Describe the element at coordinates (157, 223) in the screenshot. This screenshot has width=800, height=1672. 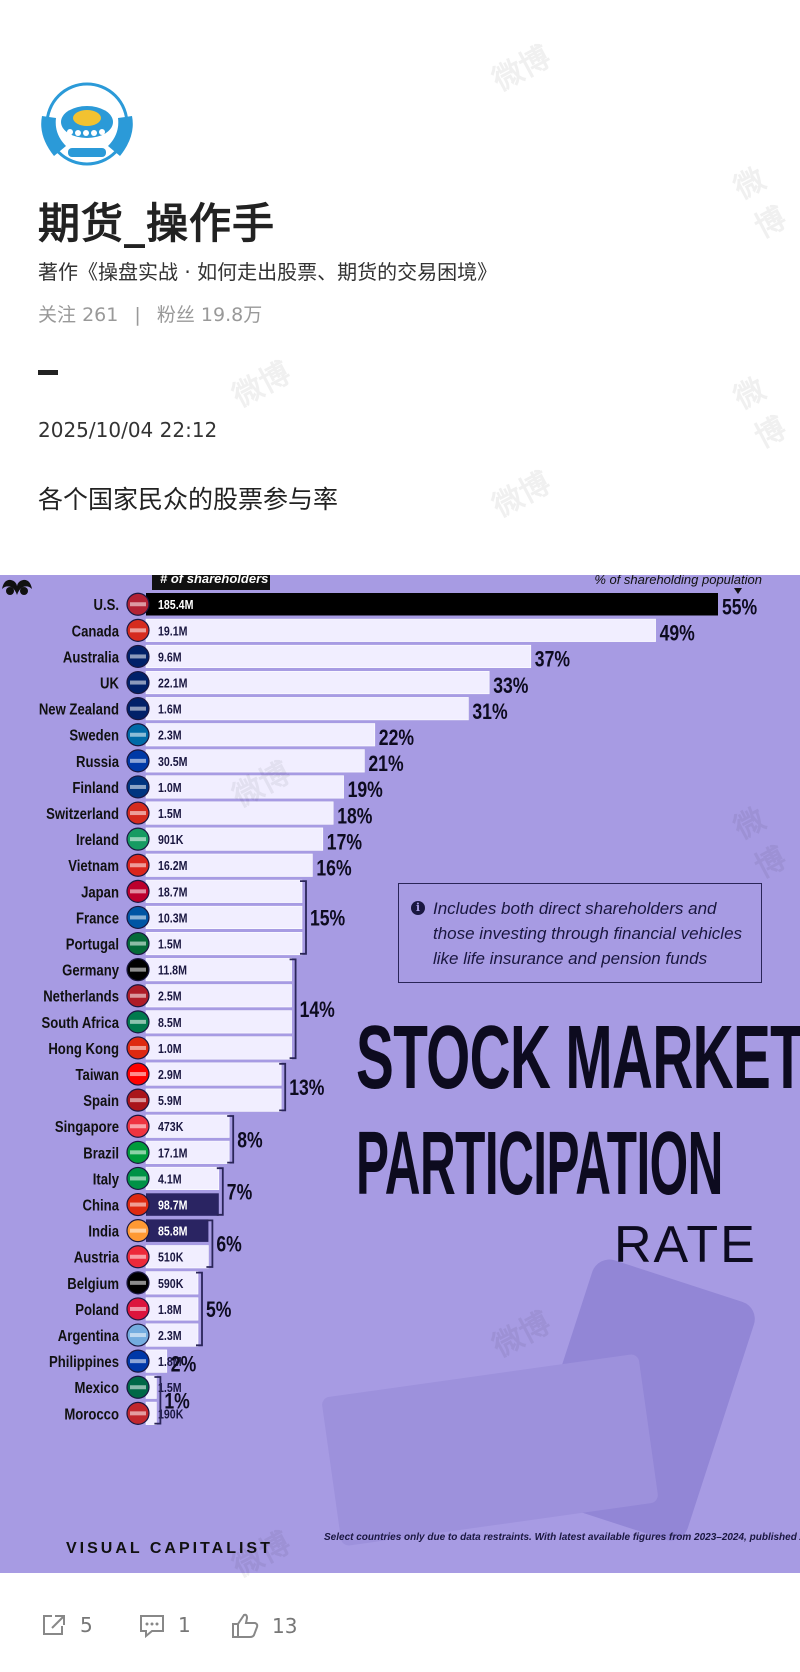
I see `username: 期货_操作手` at that location.